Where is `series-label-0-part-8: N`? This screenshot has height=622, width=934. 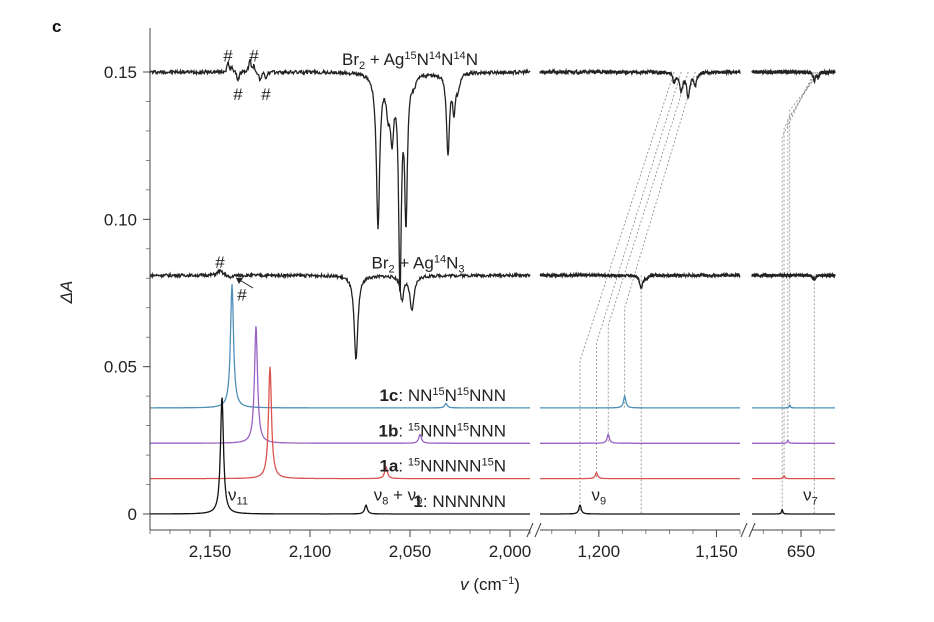
series-label-0-part-8: N is located at coordinates (472, 59).